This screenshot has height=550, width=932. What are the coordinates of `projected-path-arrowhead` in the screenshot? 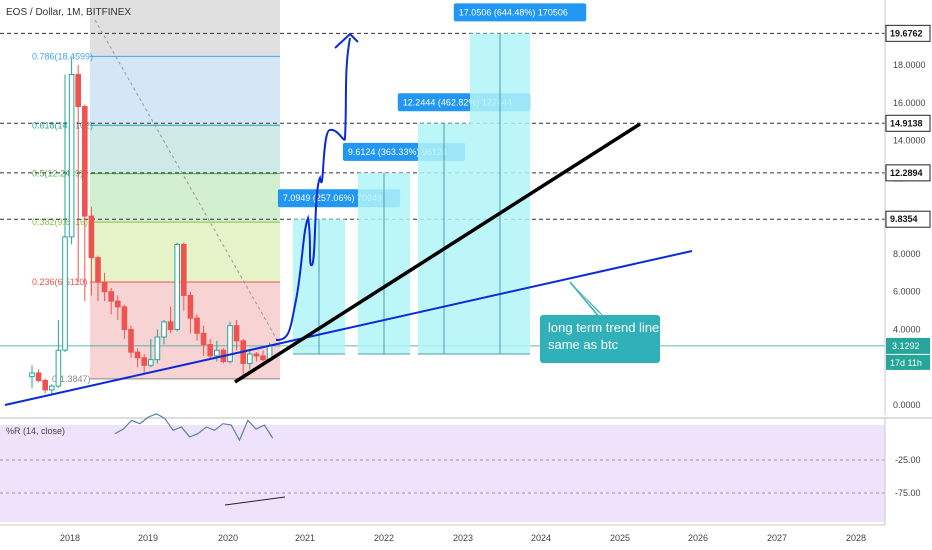 It's located at (346, 40).